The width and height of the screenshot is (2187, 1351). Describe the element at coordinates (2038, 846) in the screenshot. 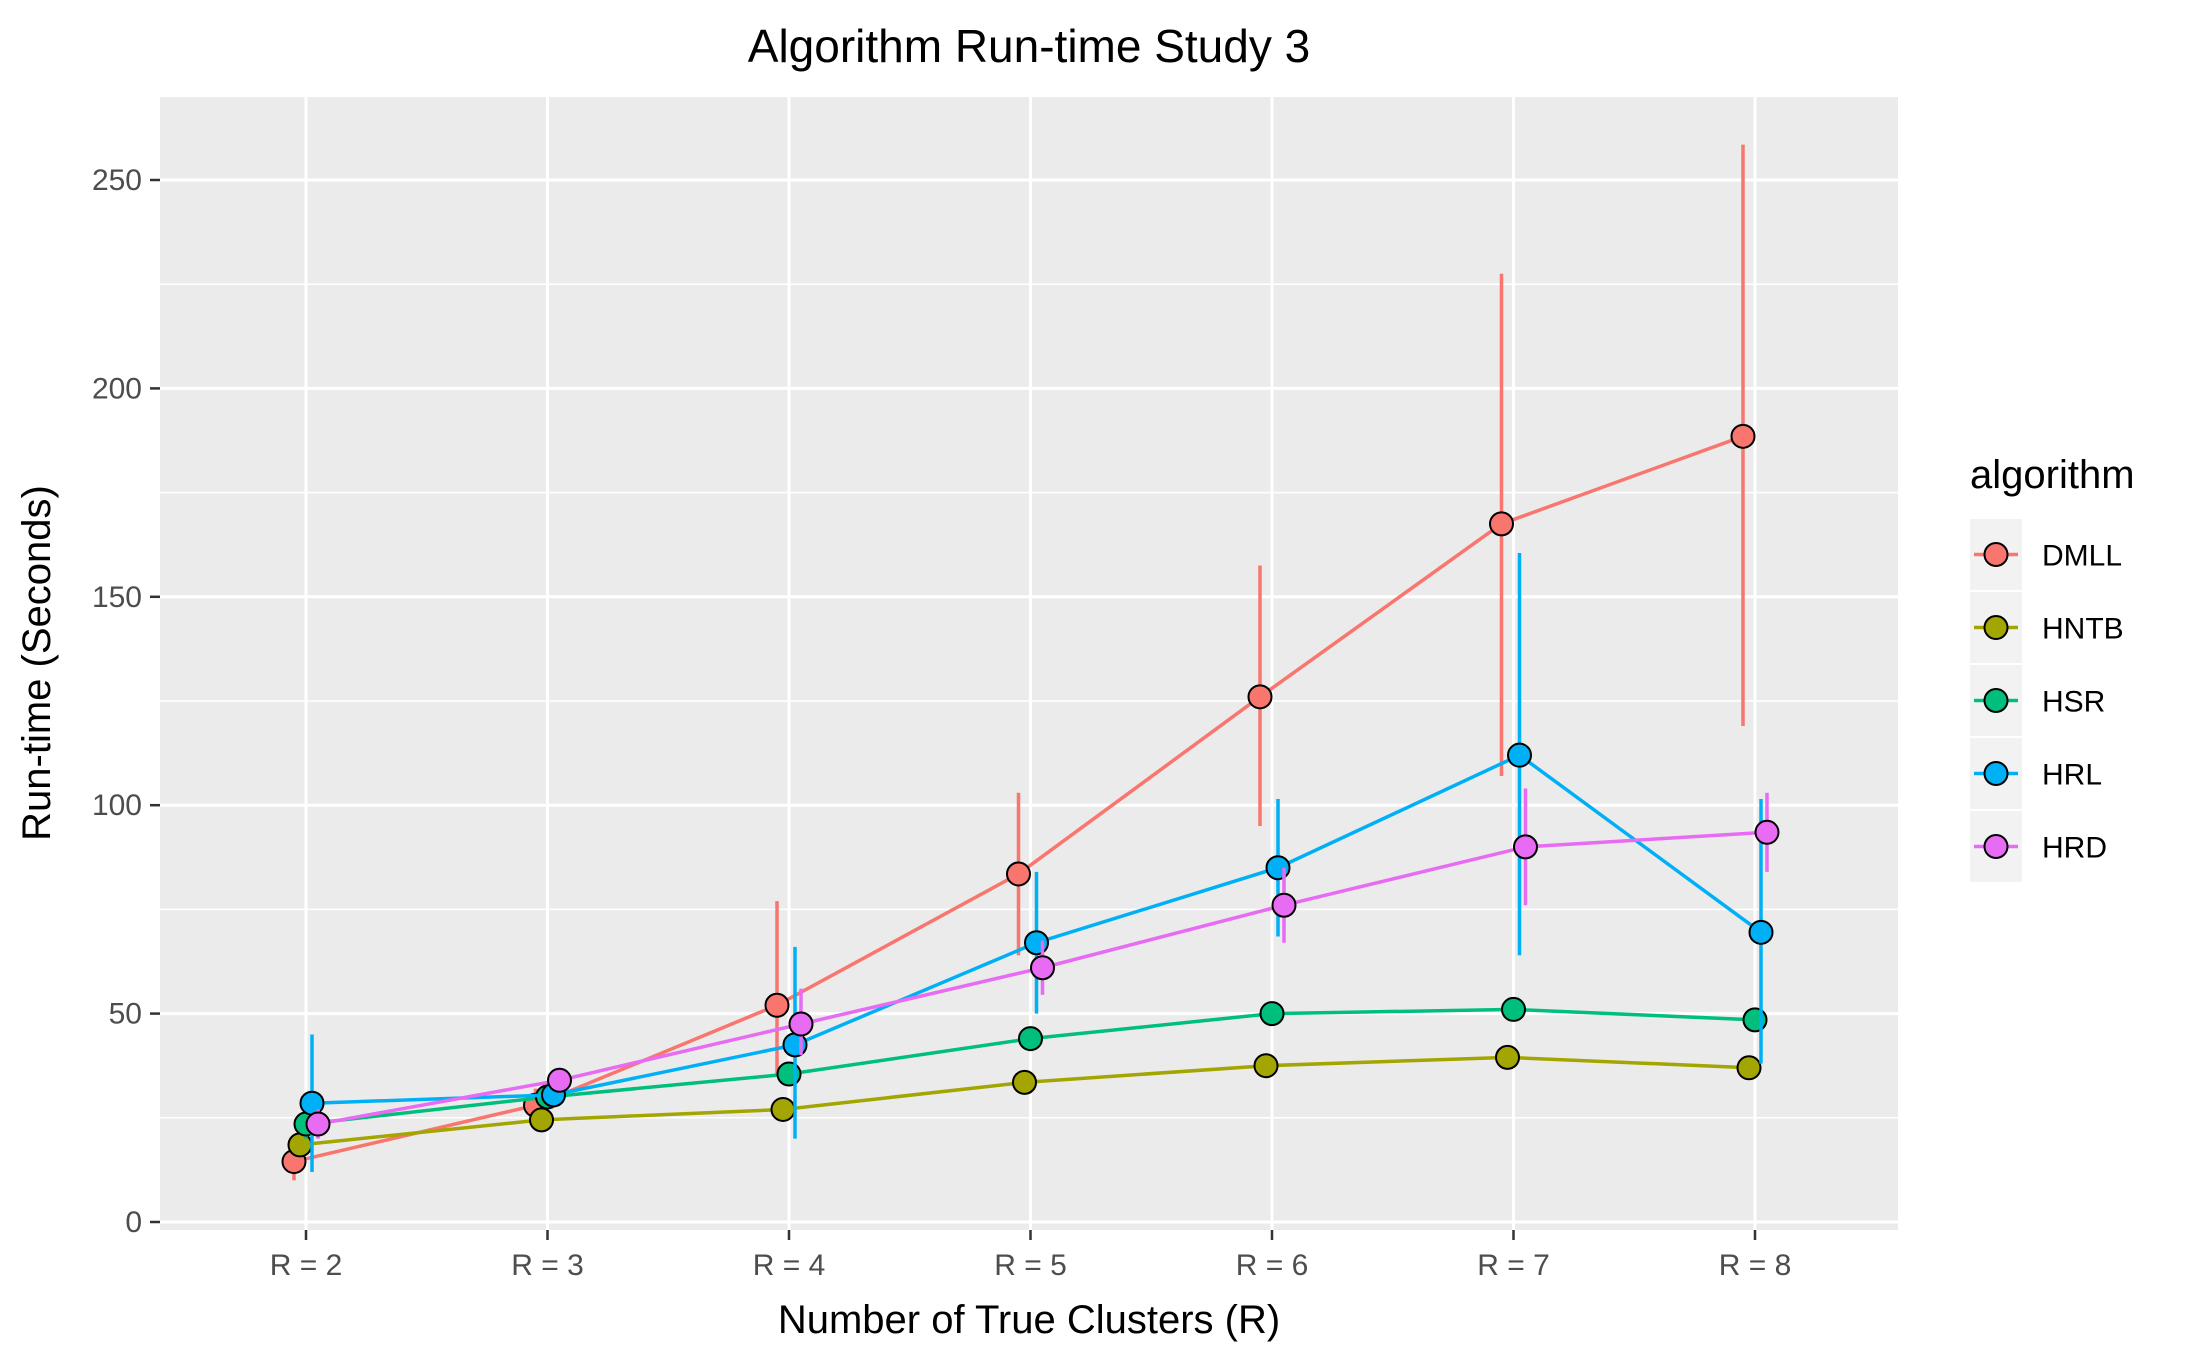

I see `legend-item-hrd: HRD` at that location.